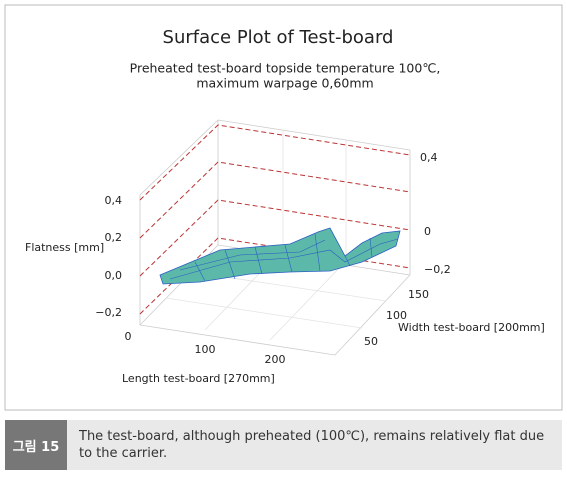  What do you see at coordinates (198, 378) in the screenshot?
I see `x-axis-label: Length test-board [270mm]` at bounding box center [198, 378].